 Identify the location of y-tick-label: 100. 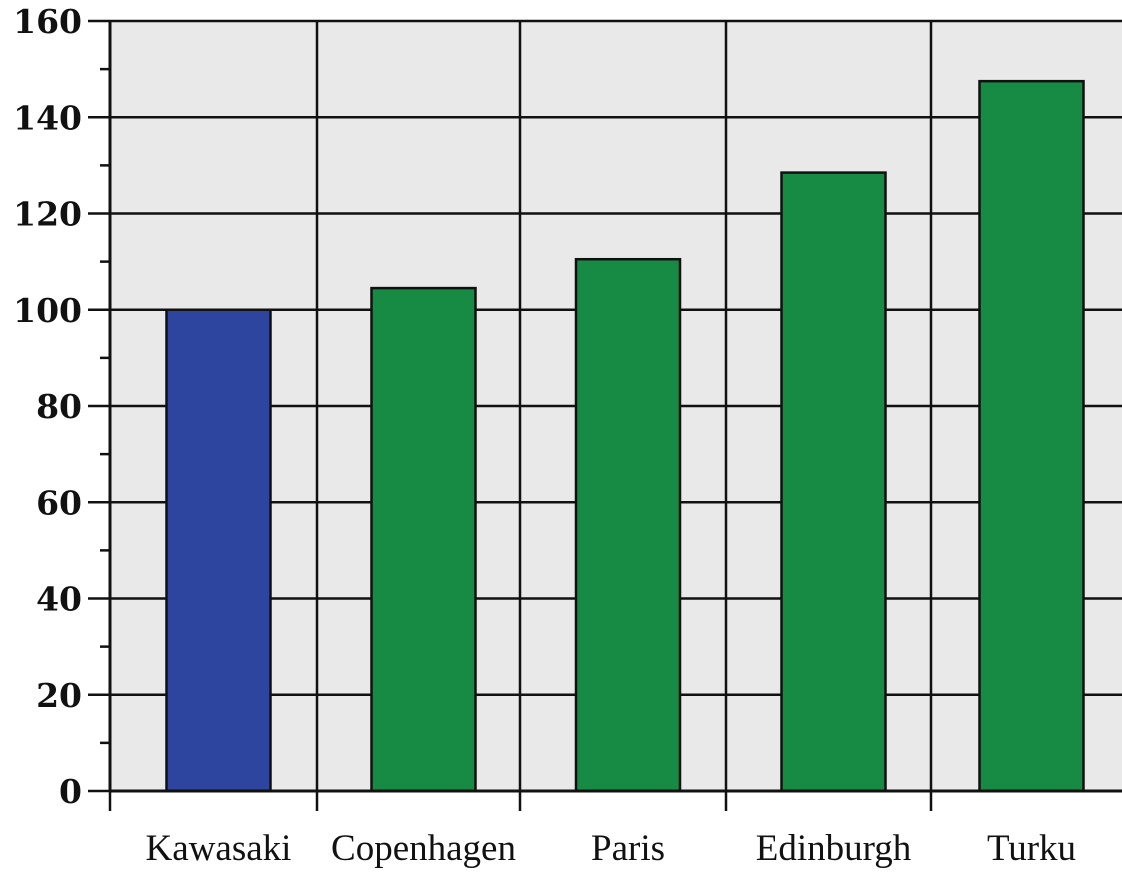
(47, 310).